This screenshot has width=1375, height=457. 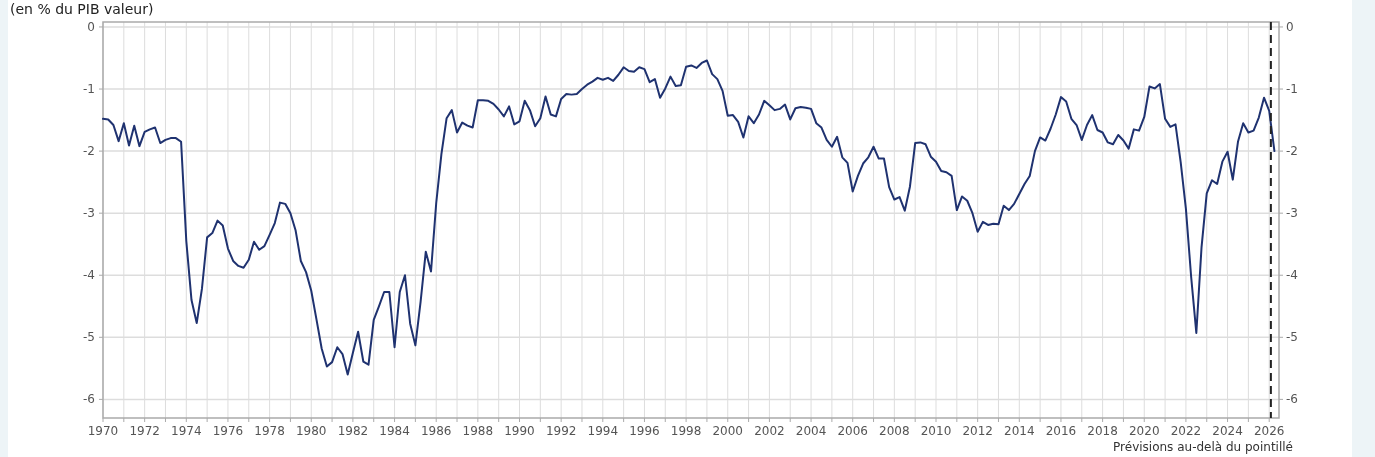 What do you see at coordinates (311, 431) in the screenshot?
I see `x-tick-label: 1980` at bounding box center [311, 431].